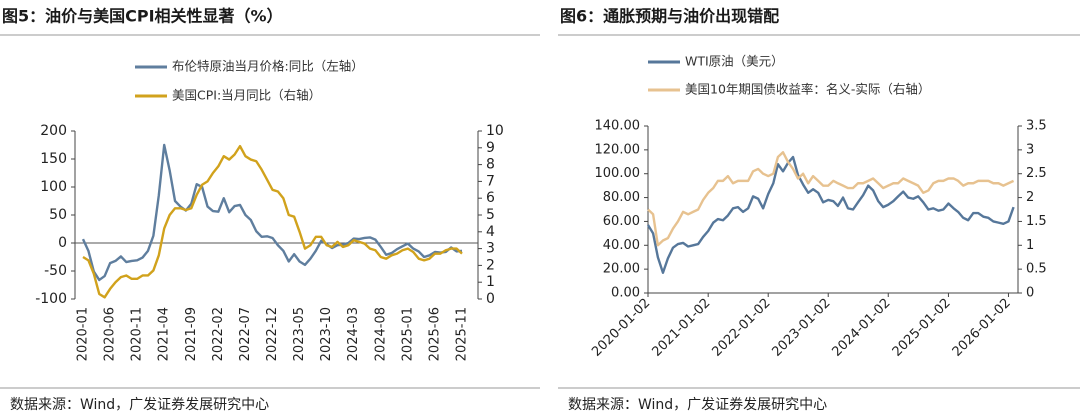 This screenshot has height=418, width=1080. I want to click on x-tick-label: 2021-04, so click(164, 334).